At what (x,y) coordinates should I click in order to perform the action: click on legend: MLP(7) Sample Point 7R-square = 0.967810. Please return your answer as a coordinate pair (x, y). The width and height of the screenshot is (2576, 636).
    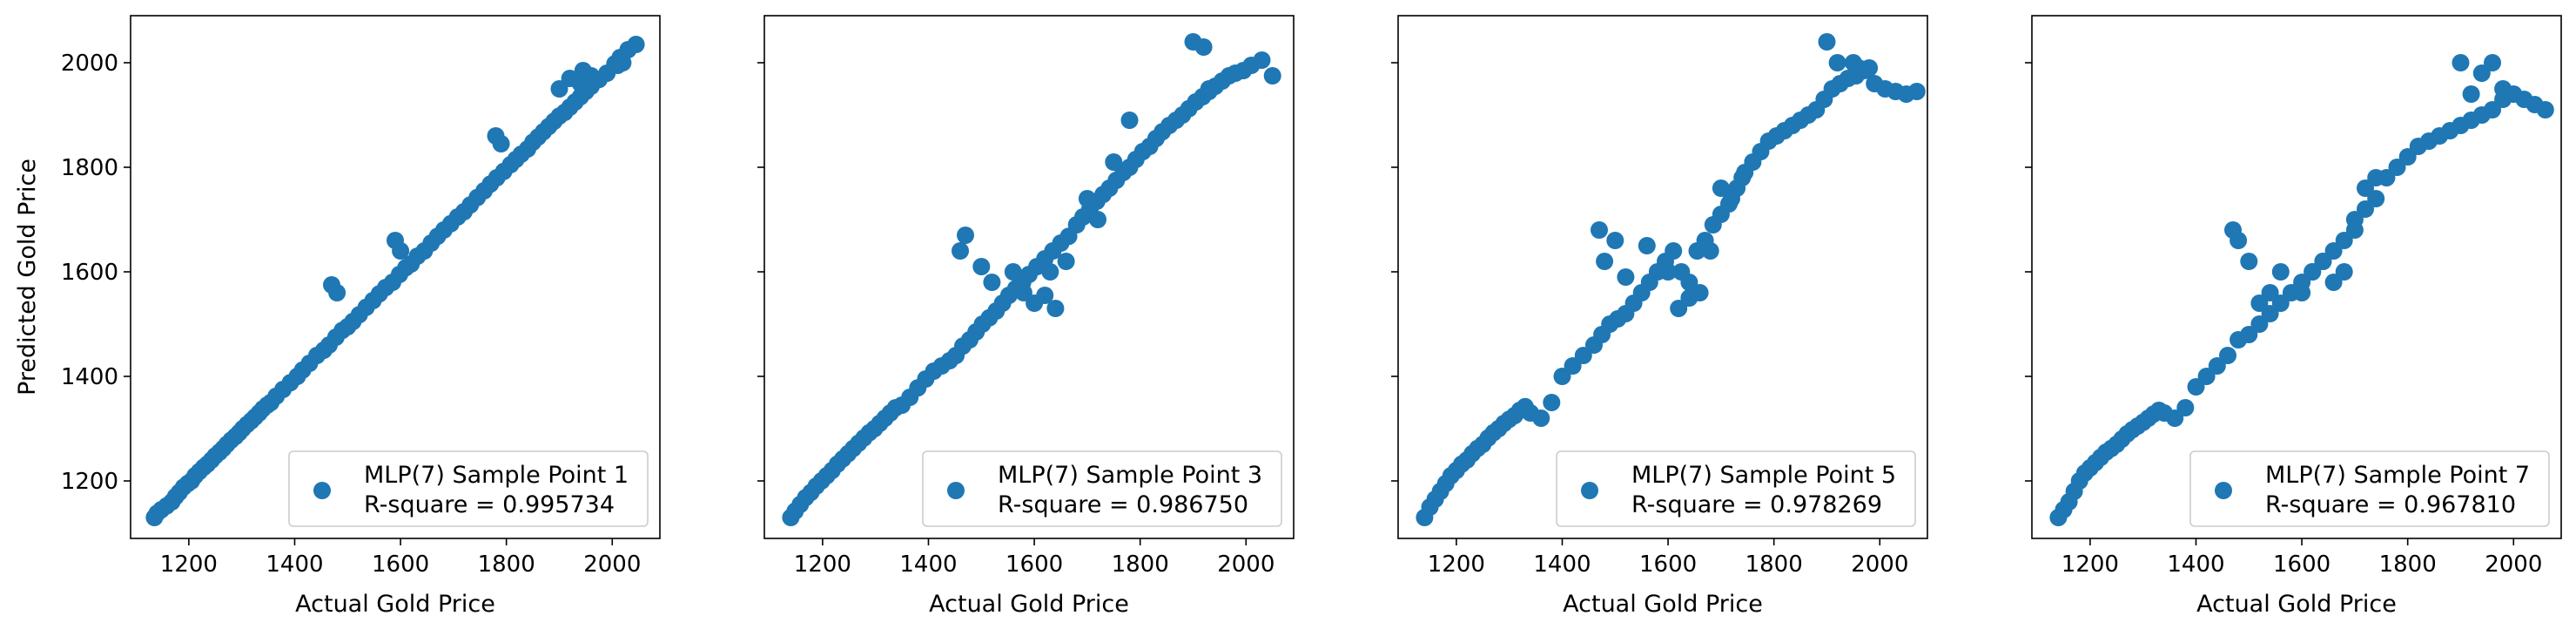
    Looking at the image, I should click on (2369, 489).